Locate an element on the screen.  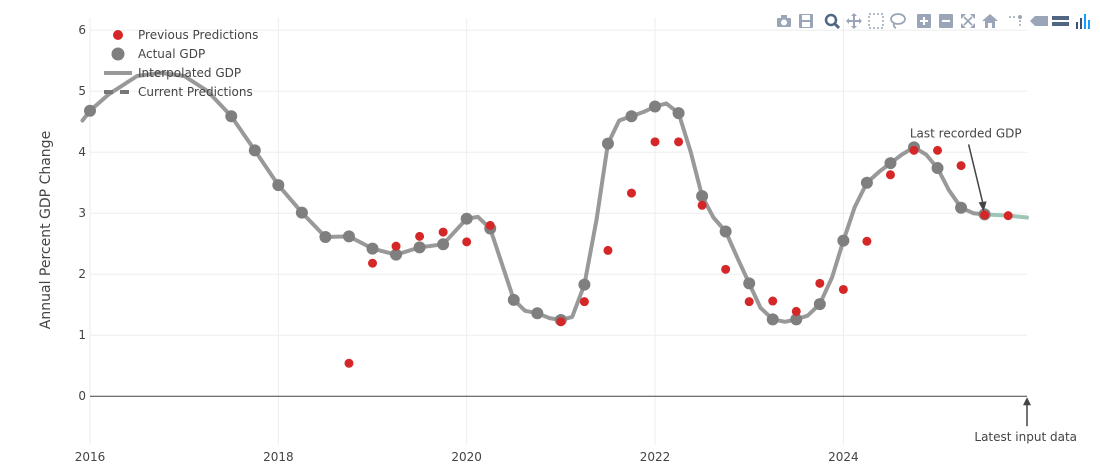
zoom-out-icon is located at coordinates (947, 21).